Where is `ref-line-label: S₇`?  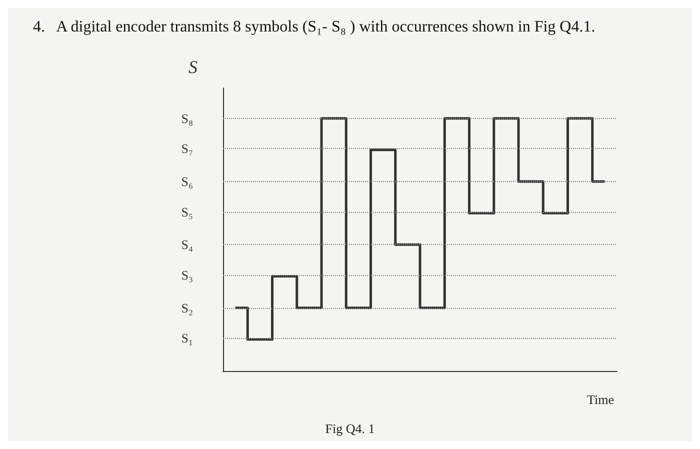 ref-line-label: S₇ is located at coordinates (187, 148).